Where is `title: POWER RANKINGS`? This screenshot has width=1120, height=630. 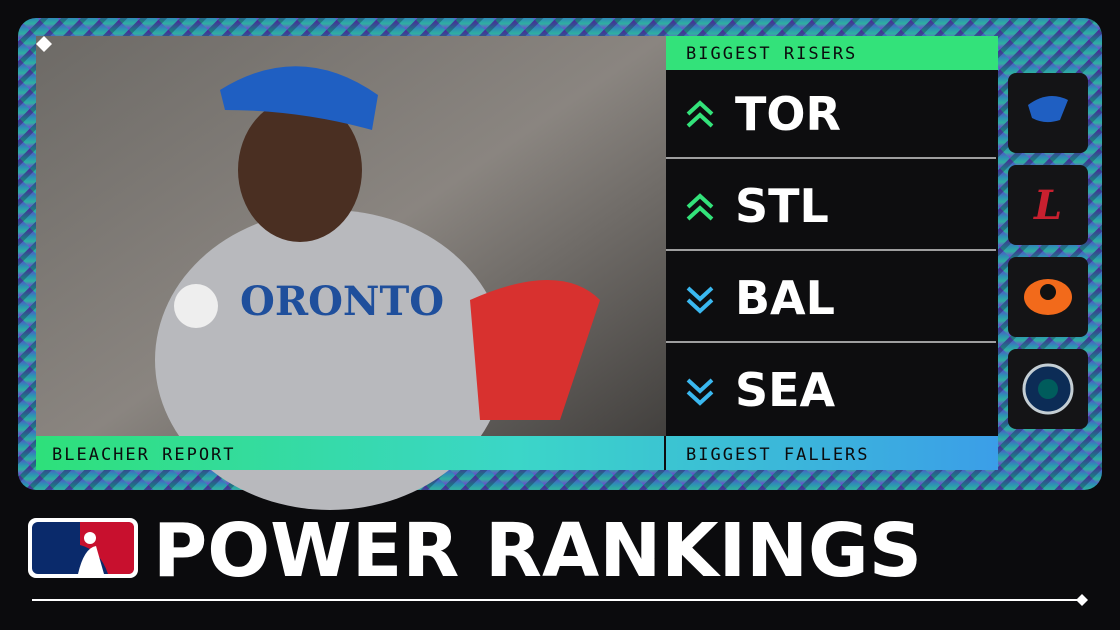 title: POWER RANKINGS is located at coordinates (537, 551).